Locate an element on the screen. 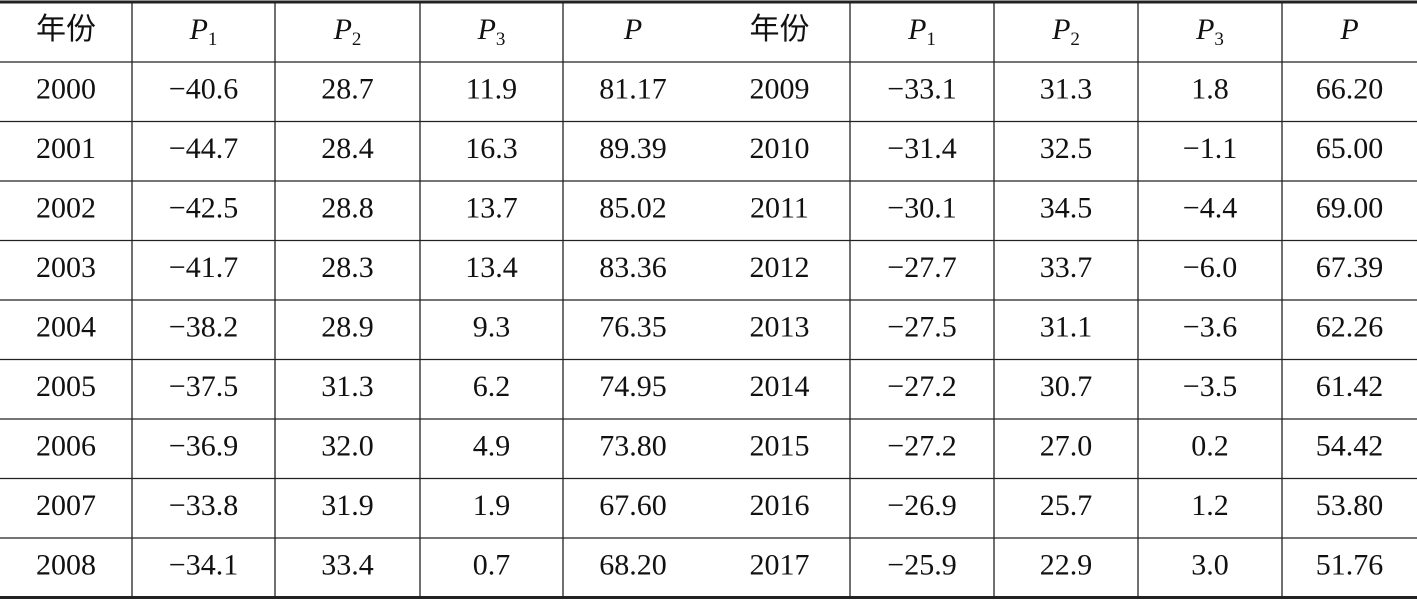 This screenshot has height=600, width=1417. table-cell: 2004 is located at coordinates (66, 327).